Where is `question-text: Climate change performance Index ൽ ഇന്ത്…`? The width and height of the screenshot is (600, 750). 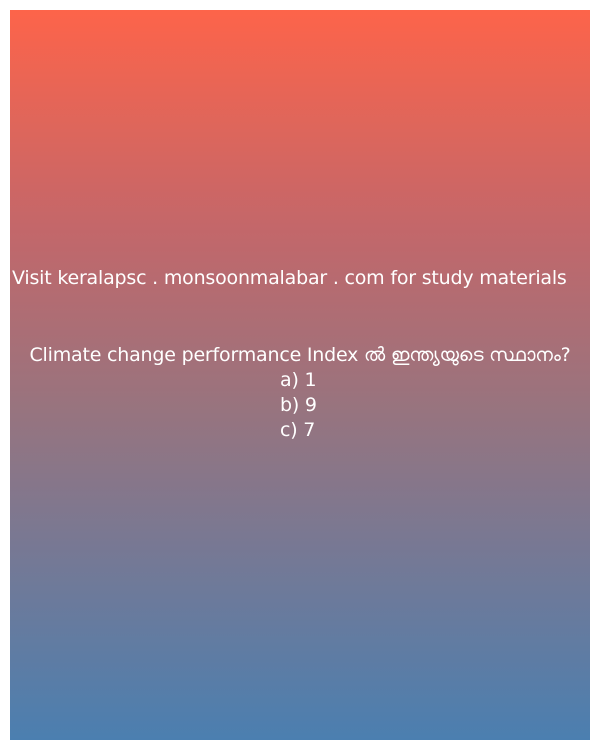
question-text: Climate change performance Index ൽ ഇന്ത്… is located at coordinates (300, 355).